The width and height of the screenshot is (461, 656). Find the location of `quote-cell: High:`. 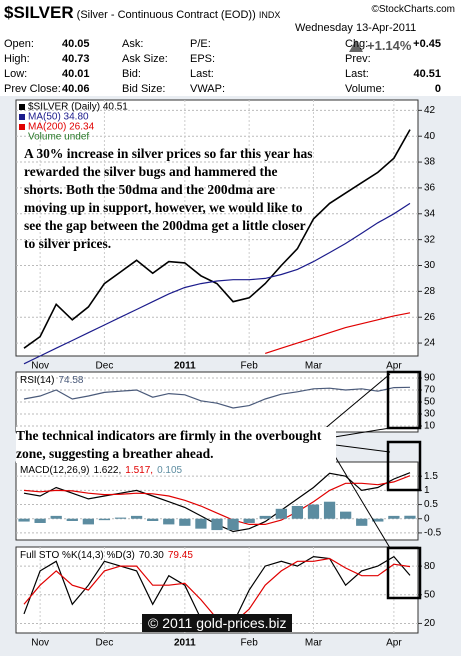

quote-cell: High: is located at coordinates (17, 59).